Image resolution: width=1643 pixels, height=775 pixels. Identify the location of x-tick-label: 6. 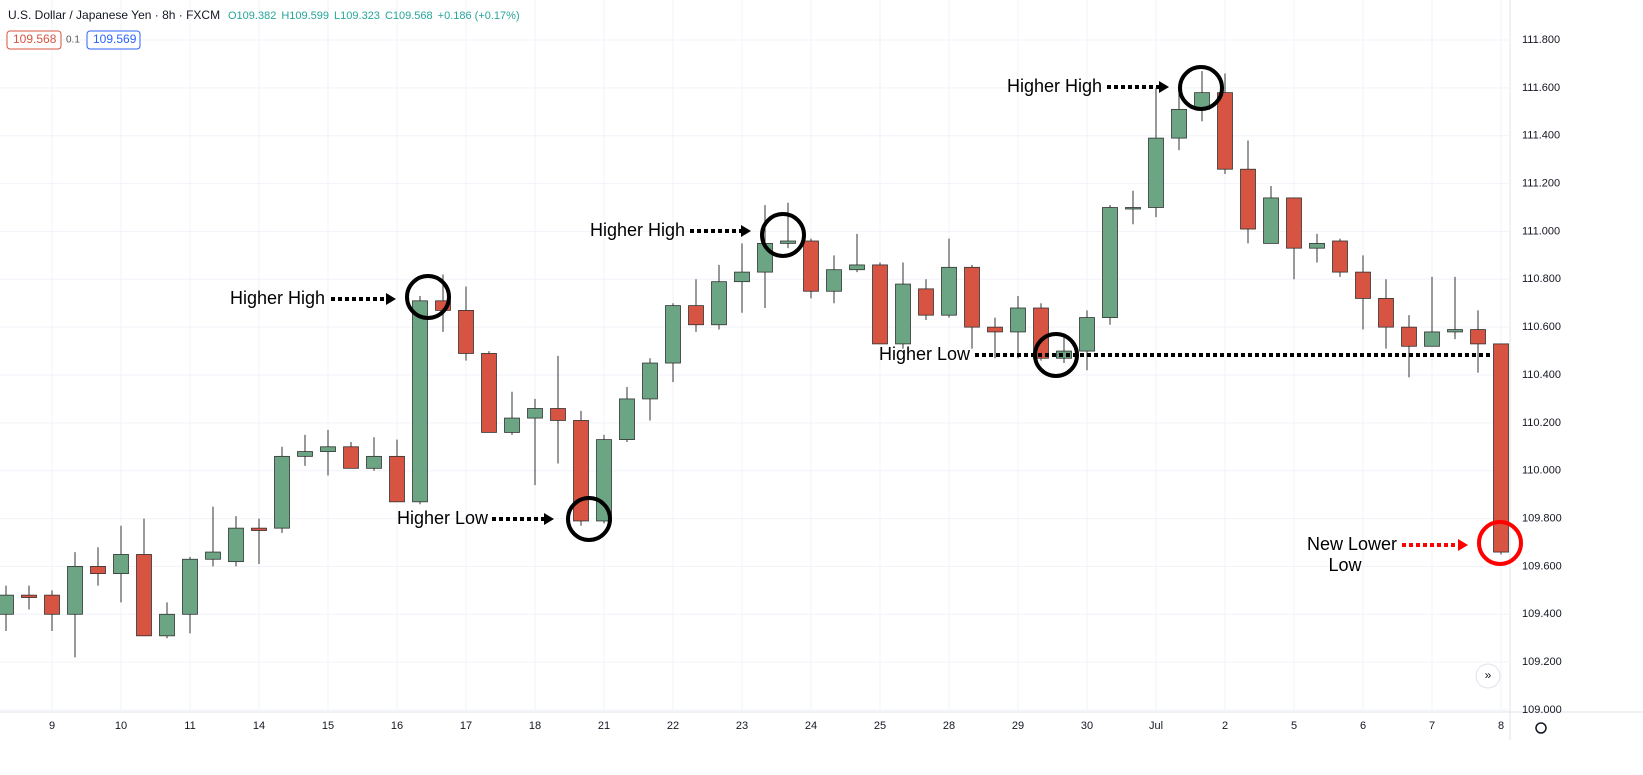
(1363, 726).